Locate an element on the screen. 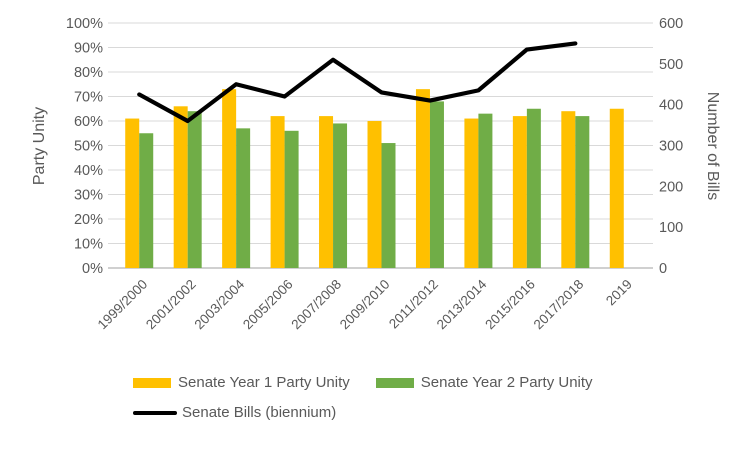 The height and width of the screenshot is (450, 750). bar-year1-2011/2012 is located at coordinates (422, 179).